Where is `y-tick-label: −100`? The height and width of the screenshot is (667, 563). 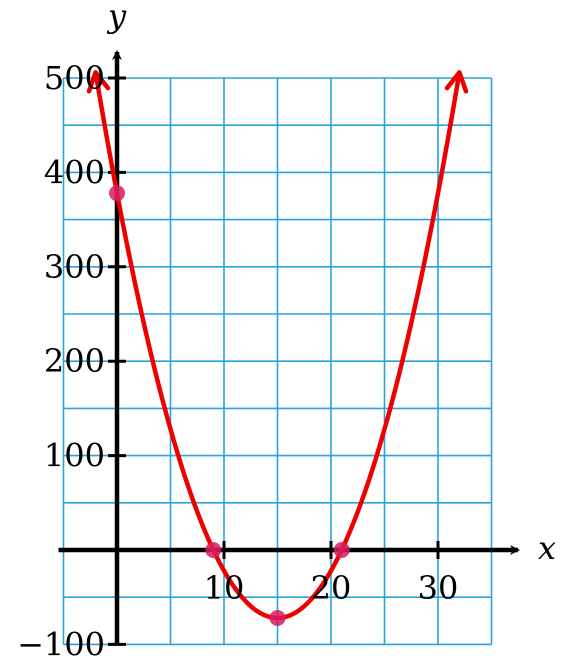
y-tick-label: −100 is located at coordinates (61, 644).